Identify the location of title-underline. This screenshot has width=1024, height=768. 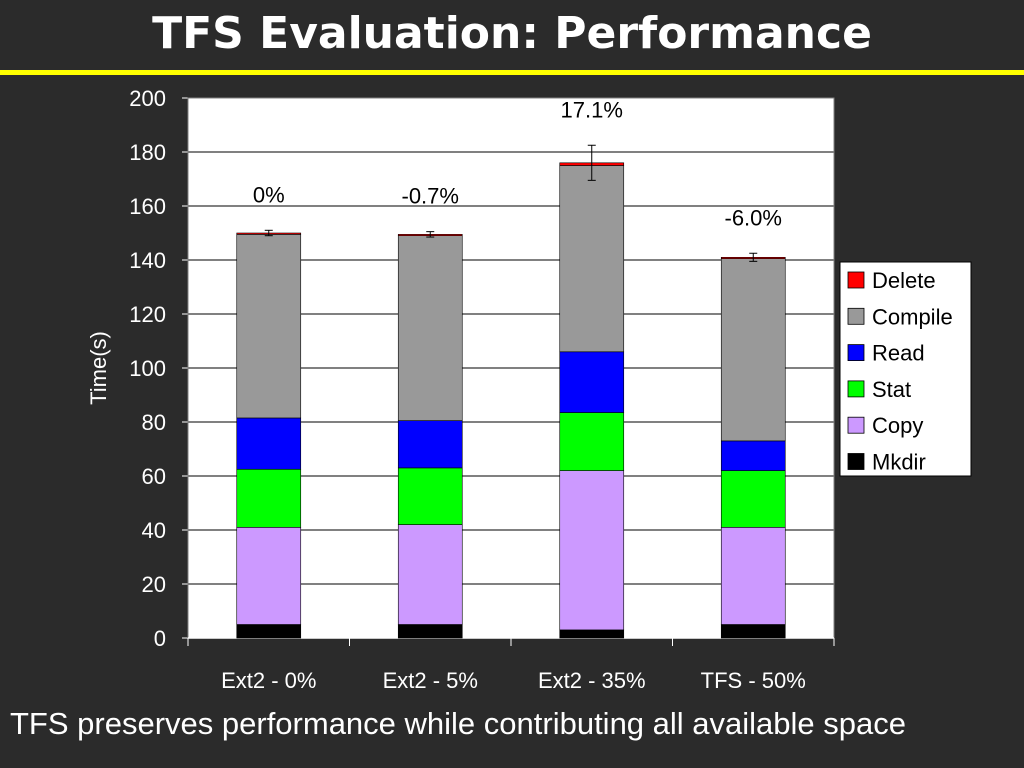
(512, 72).